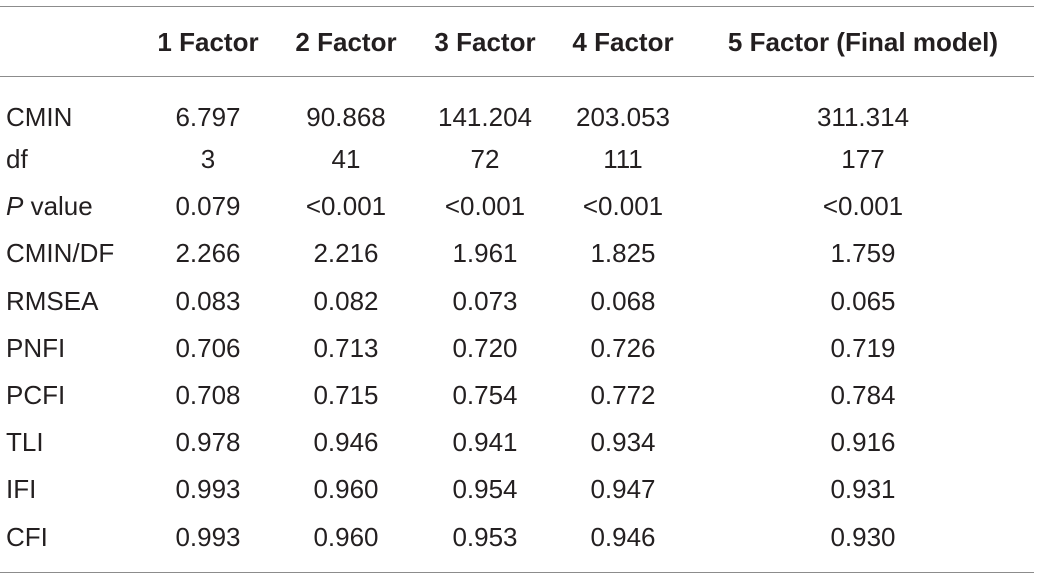 Image resolution: width=1040 pixels, height=580 pixels. What do you see at coordinates (863, 116) in the screenshot?
I see `table-cell: 311.314` at bounding box center [863, 116].